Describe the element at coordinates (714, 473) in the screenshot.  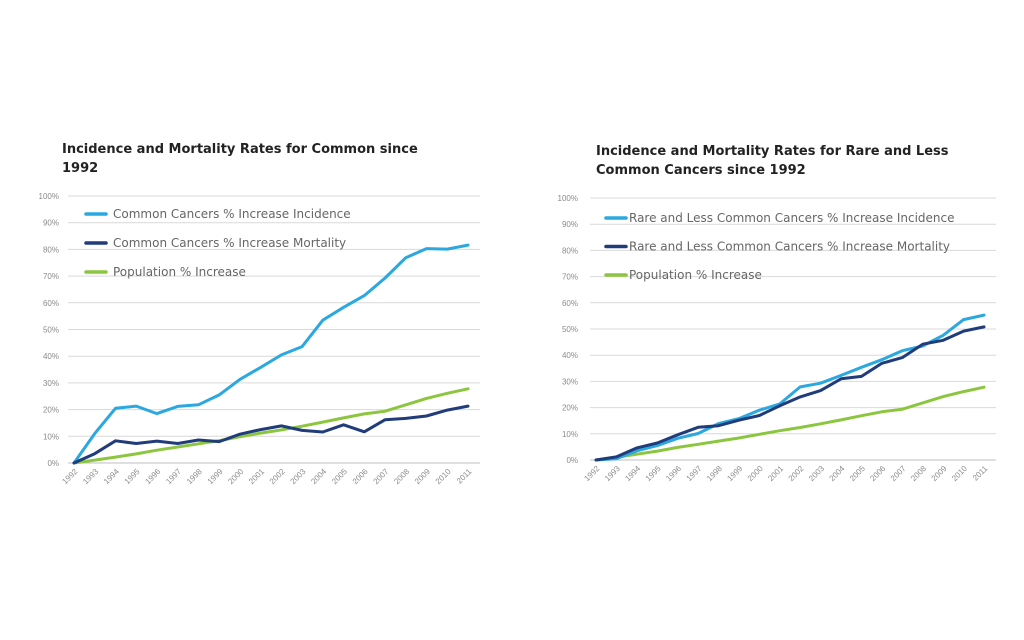
I see `x-tick-label: 1998` at that location.